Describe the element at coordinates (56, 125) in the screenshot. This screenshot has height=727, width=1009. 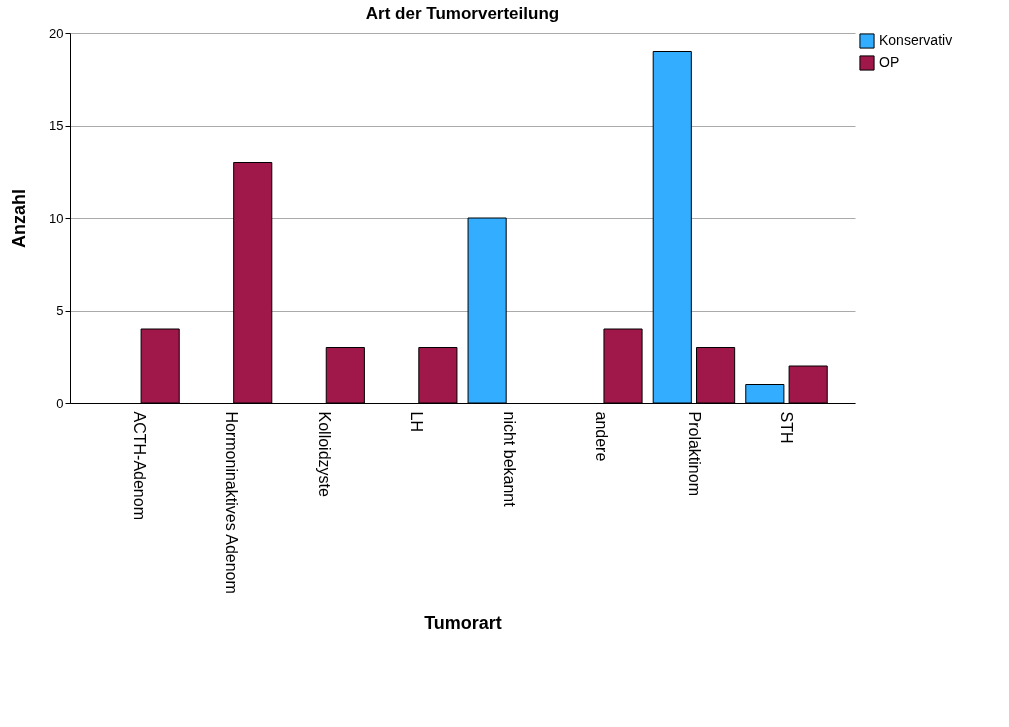
I see `y-tick-label: 15` at that location.